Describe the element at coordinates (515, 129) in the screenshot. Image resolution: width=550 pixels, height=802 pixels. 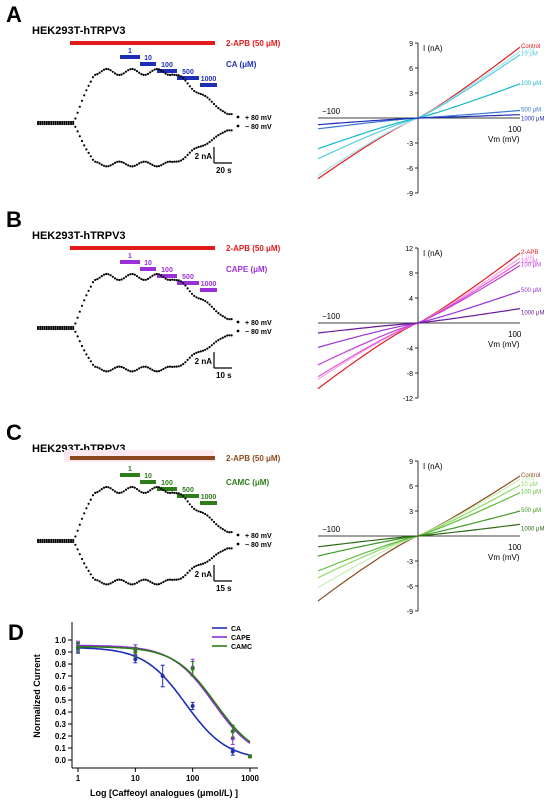
I see `iv-x-tick-label: 100` at that location.